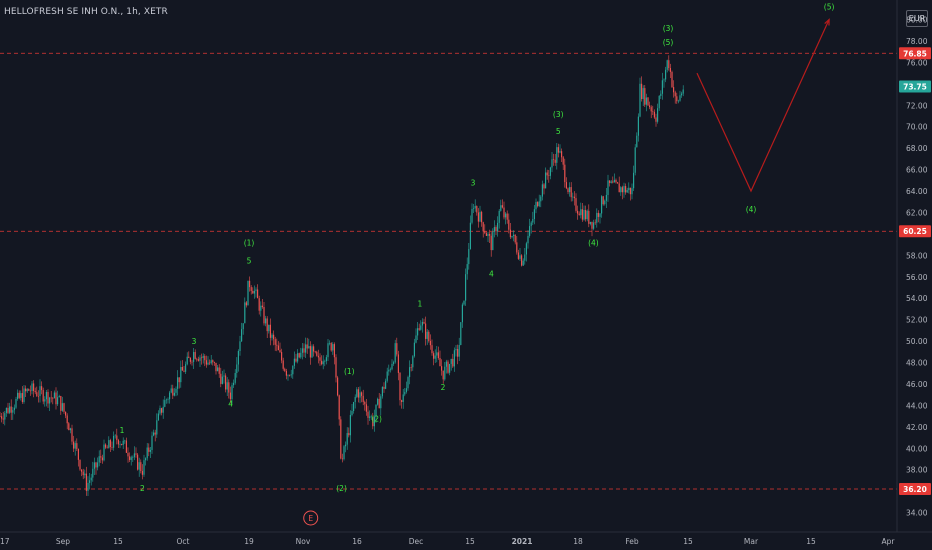 The width and height of the screenshot is (932, 550). What do you see at coordinates (558, 114) in the screenshot?
I see `wave-label: (3)` at bounding box center [558, 114].